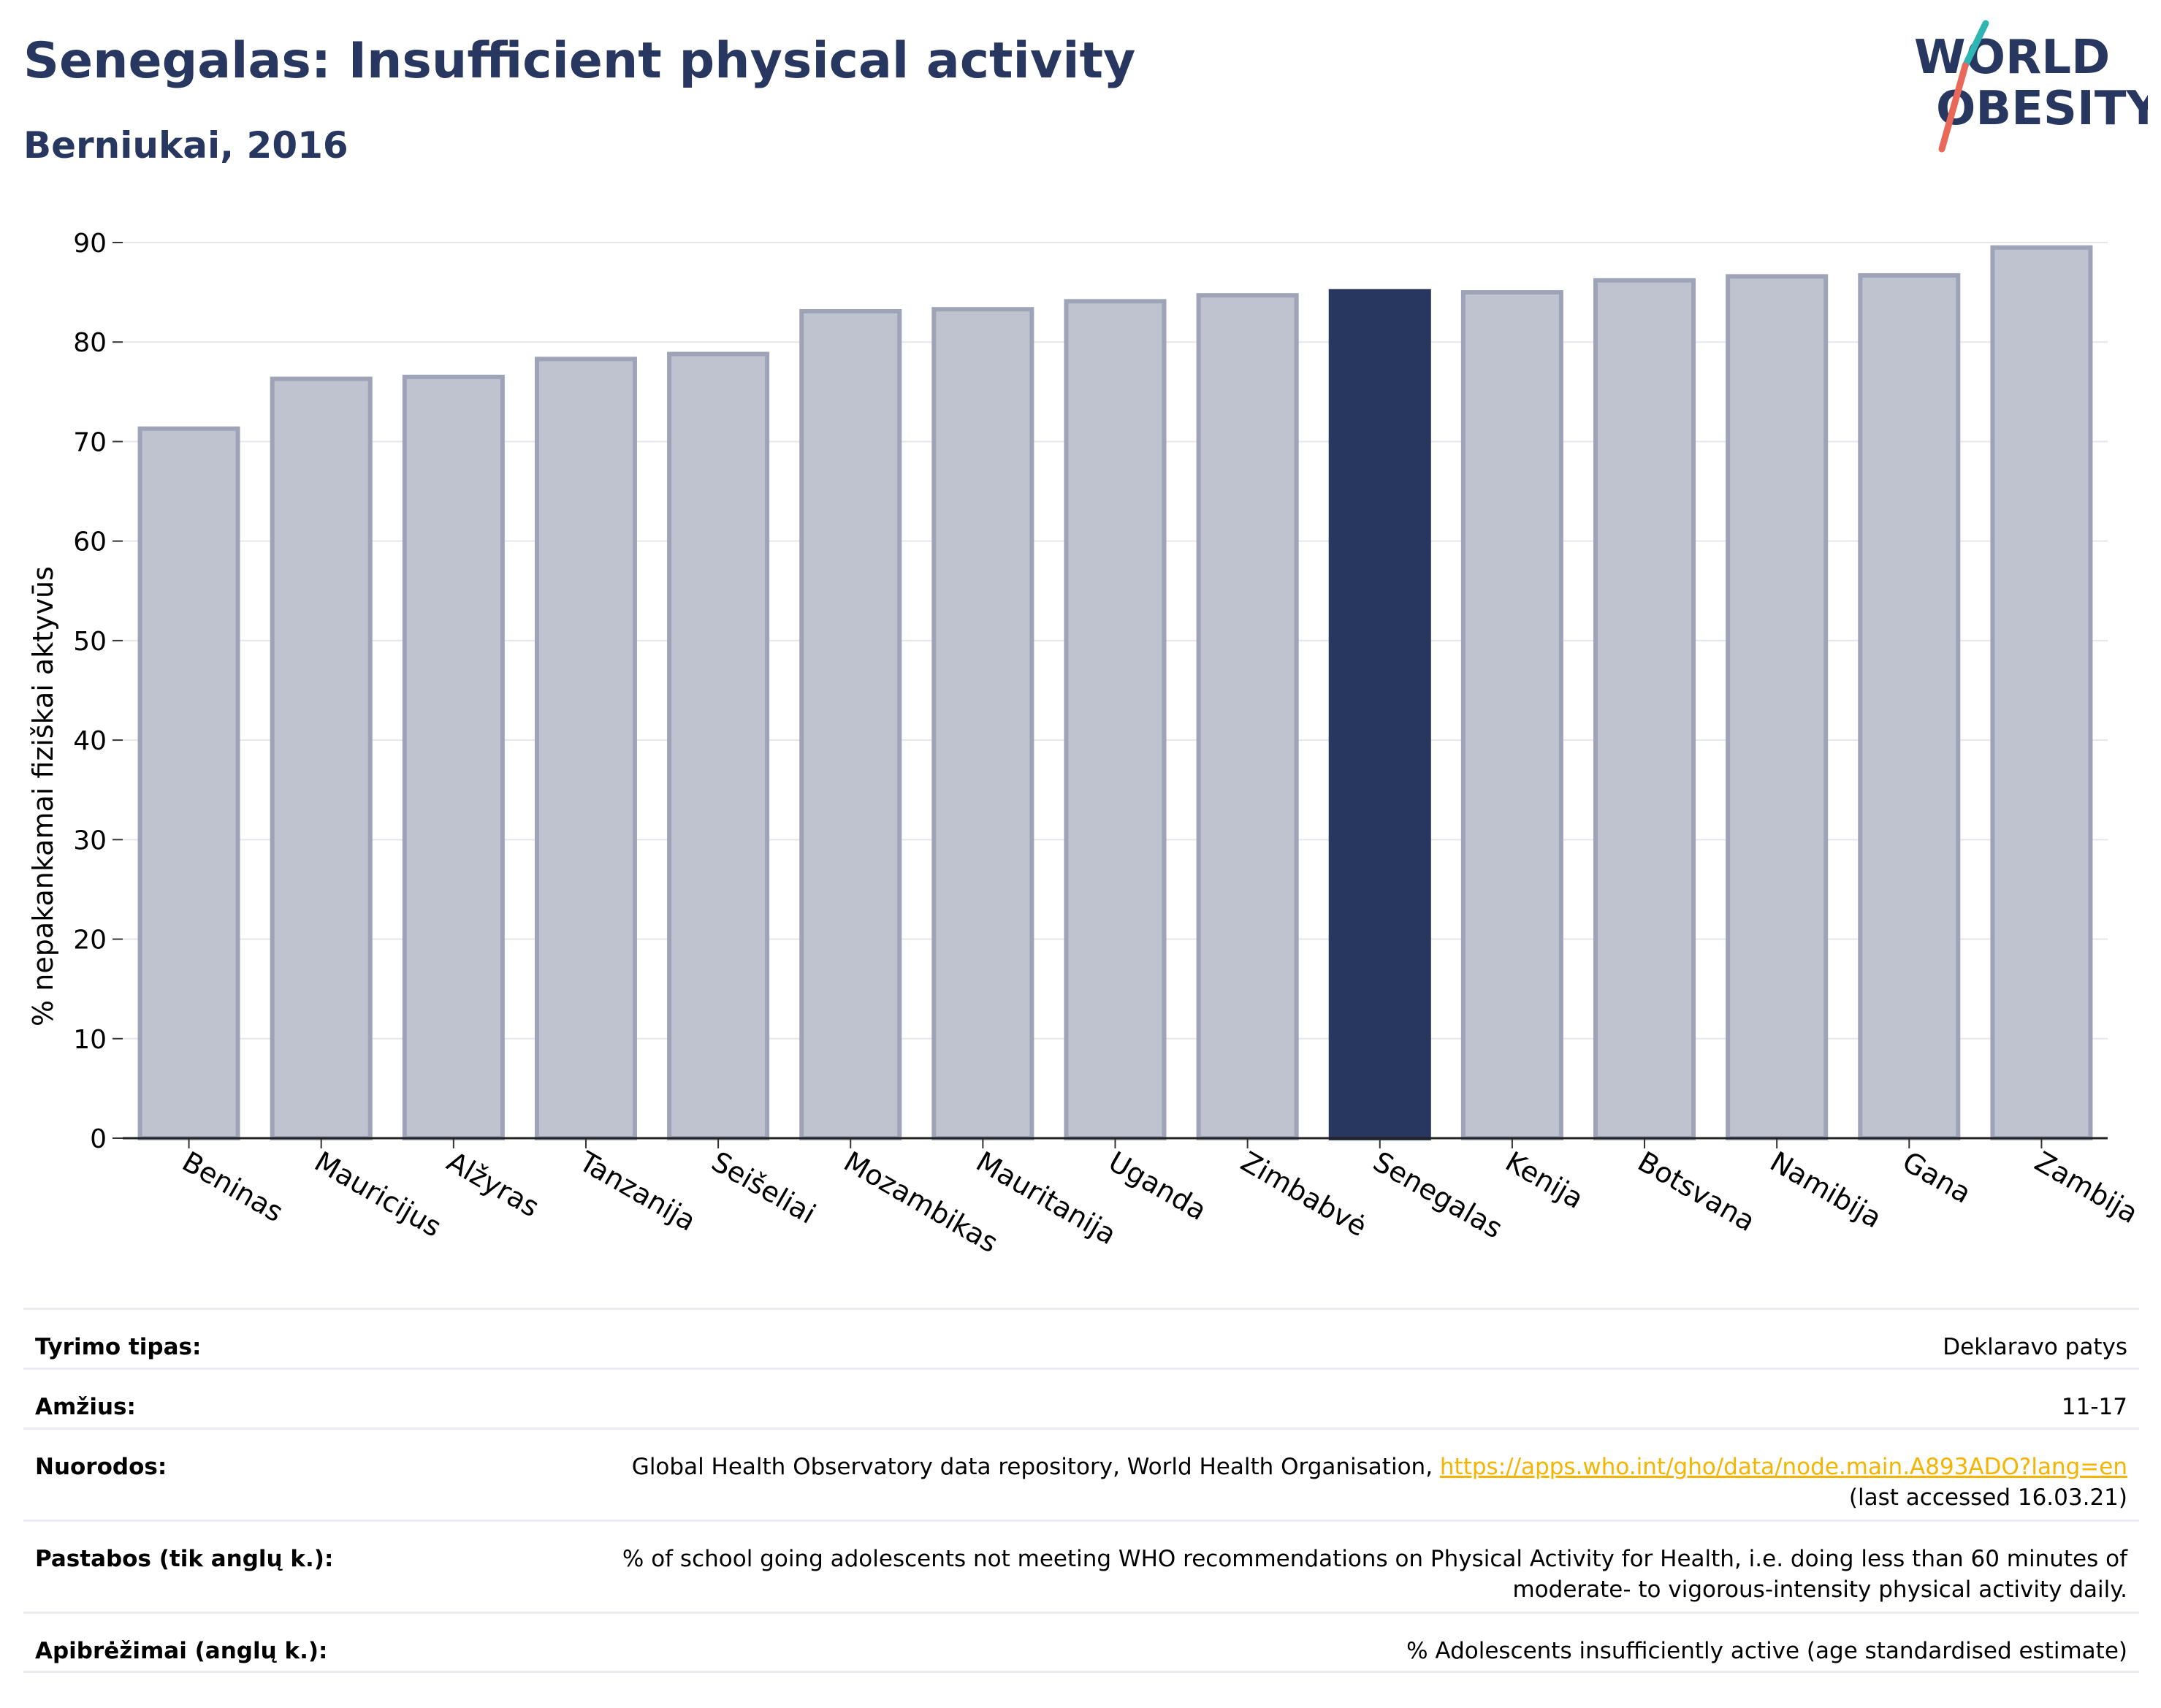 The image size is (2161, 1708). Describe the element at coordinates (1697, 1191) in the screenshot. I see `x-tick-label: Botsvana` at that location.